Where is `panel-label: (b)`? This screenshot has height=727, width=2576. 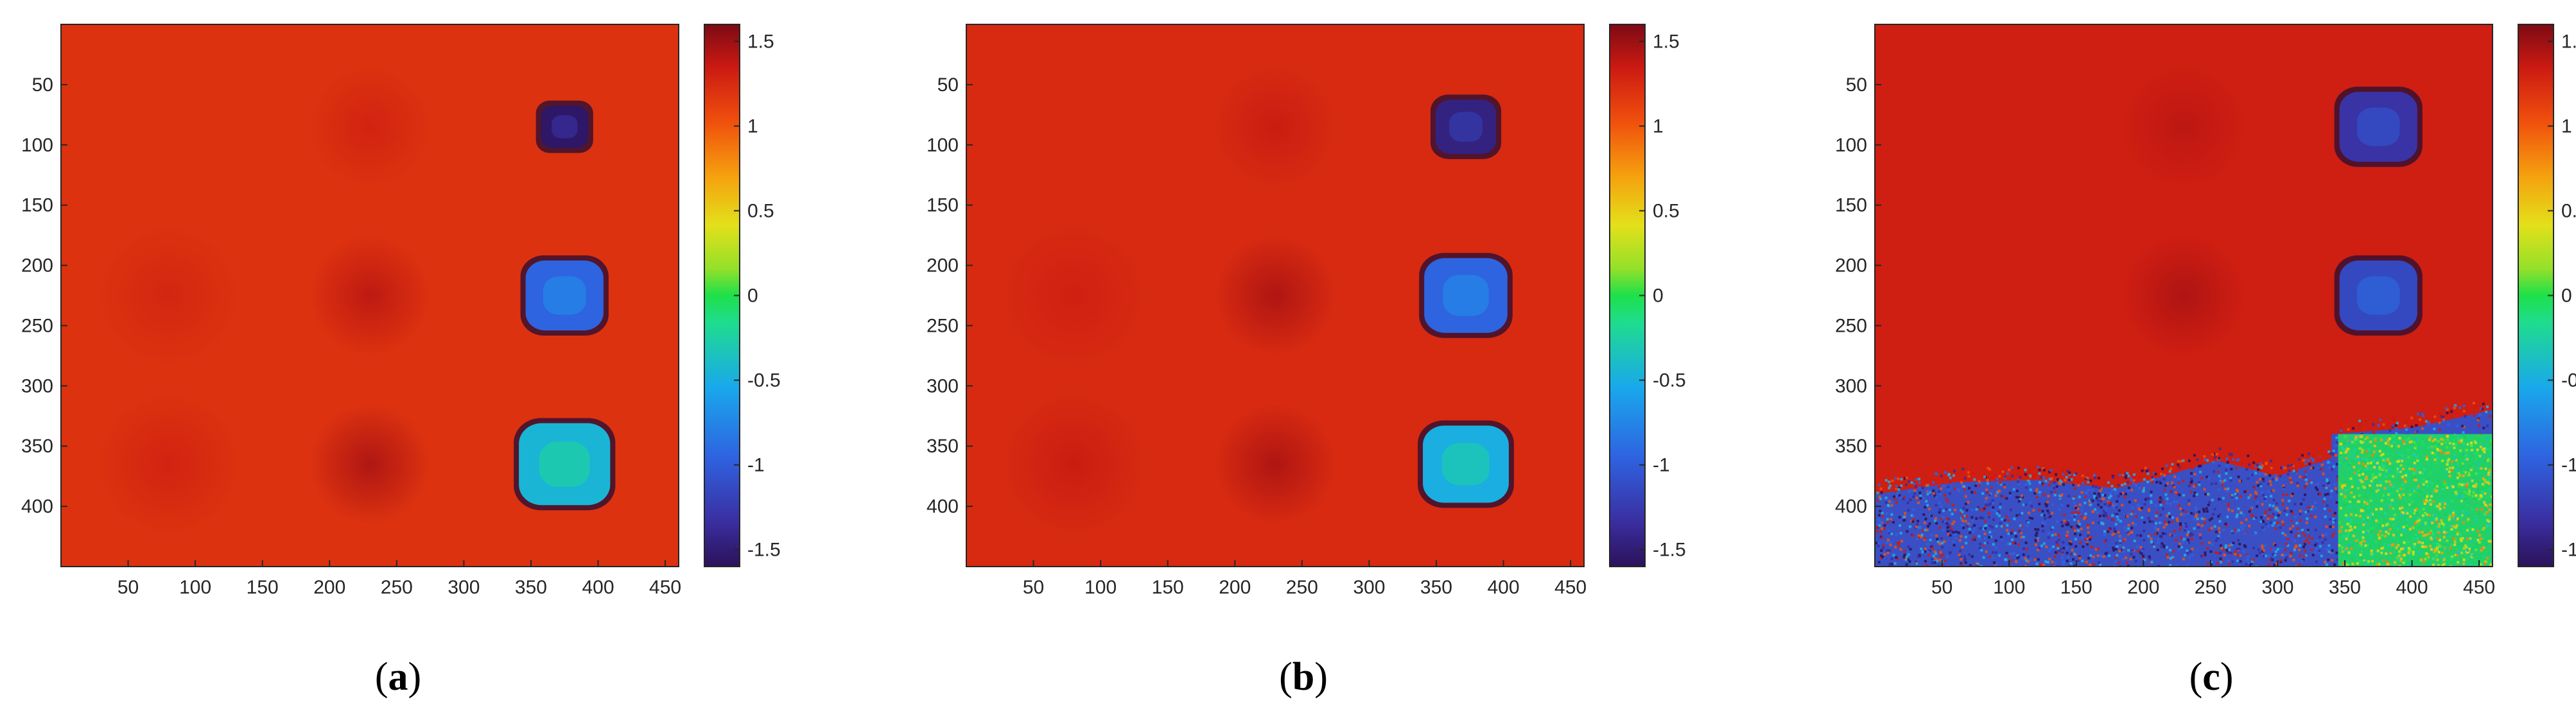
panel-label: (b) is located at coordinates (1303, 677).